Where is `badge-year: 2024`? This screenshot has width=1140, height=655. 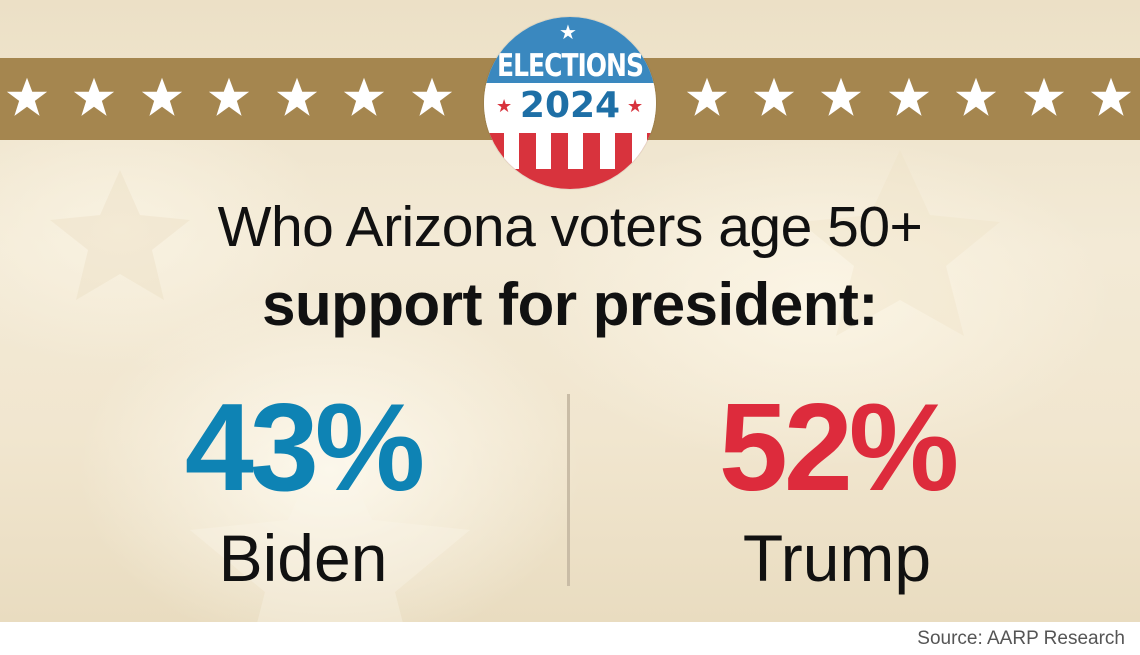
badge-year: 2024 is located at coordinates (570, 105).